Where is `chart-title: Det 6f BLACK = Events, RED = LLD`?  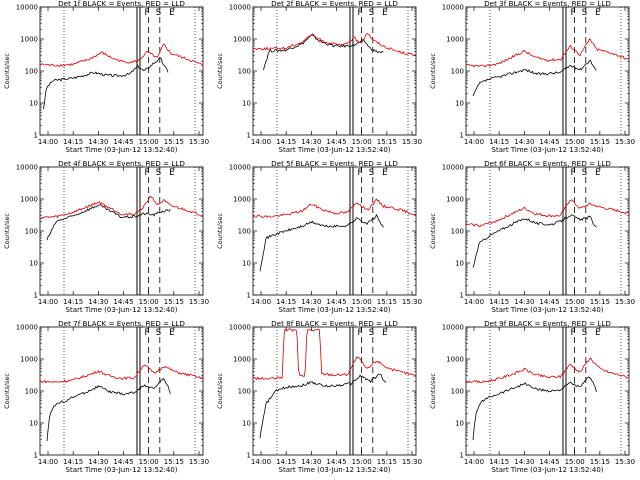 chart-title: Det 6f BLACK = Events, RED = LLD is located at coordinates (547, 164).